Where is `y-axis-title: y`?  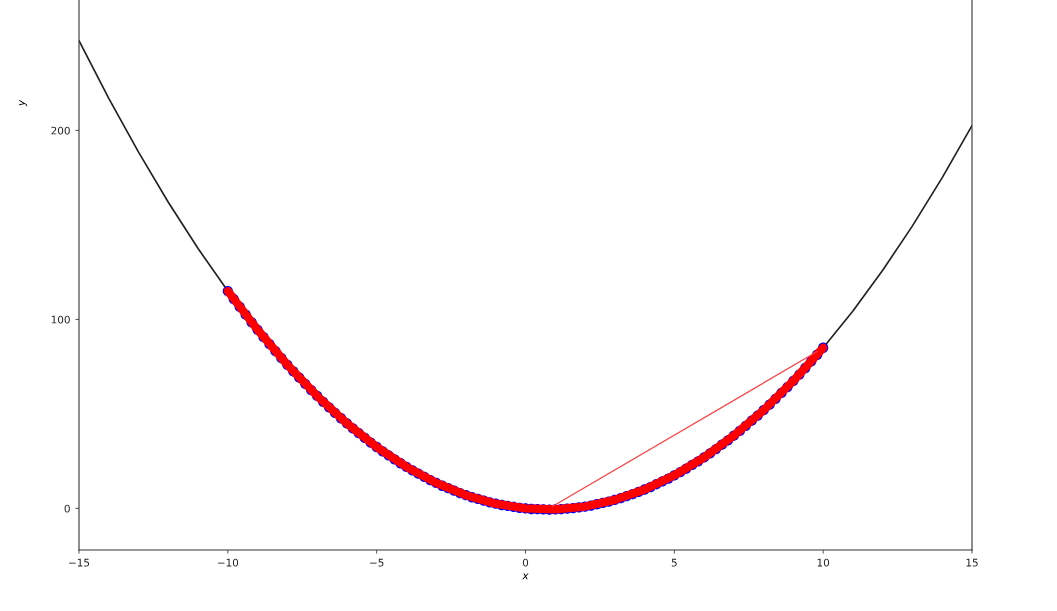 y-axis-title: y is located at coordinates (23, 103).